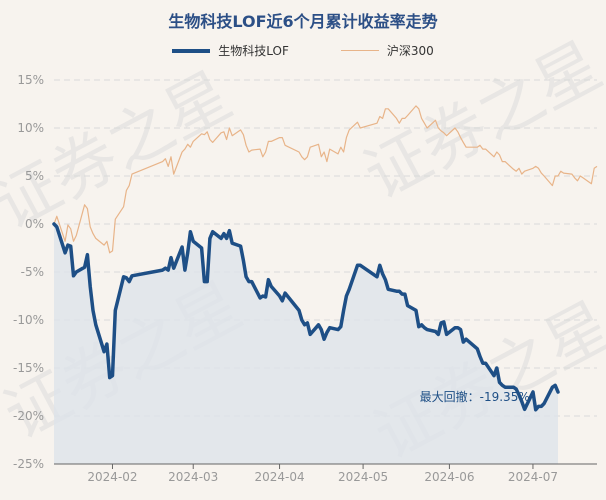 The width and height of the screenshot is (606, 500). What do you see at coordinates (533, 477) in the screenshot?
I see `x-tick-label: 2024-07` at bounding box center [533, 477].